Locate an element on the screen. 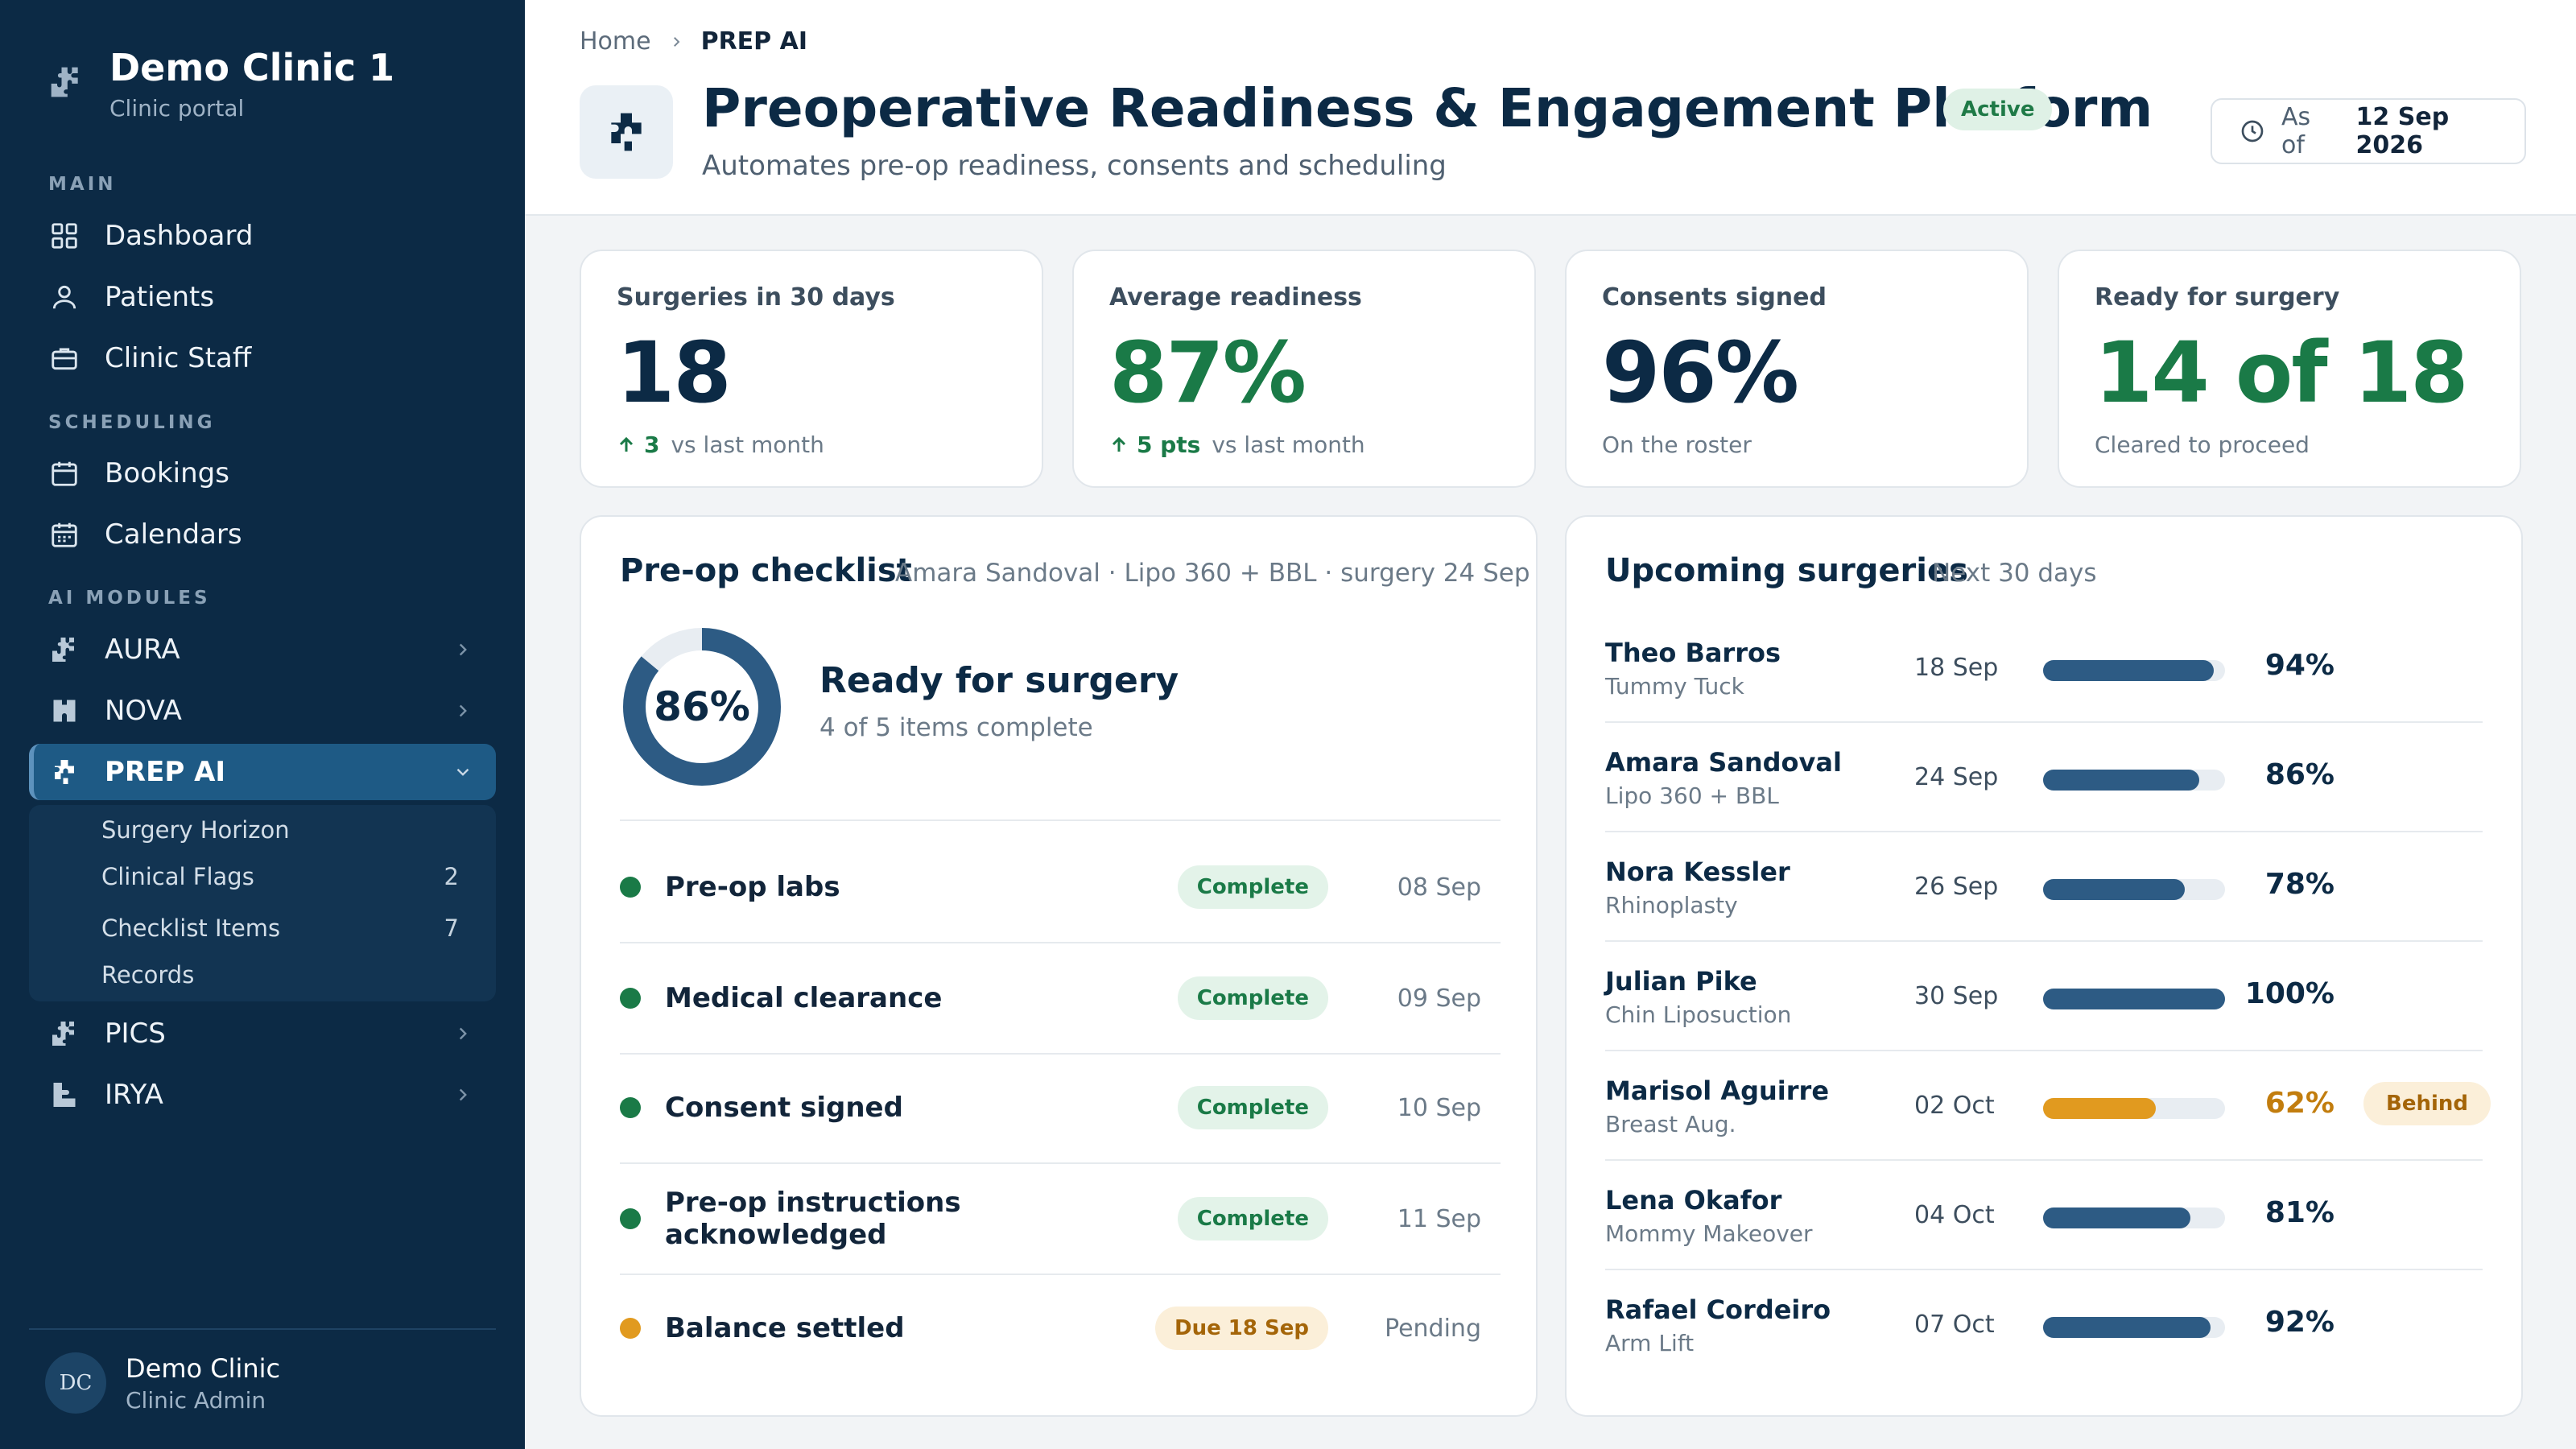 The height and width of the screenshot is (1449, 2576). module-icon is located at coordinates (626, 132).